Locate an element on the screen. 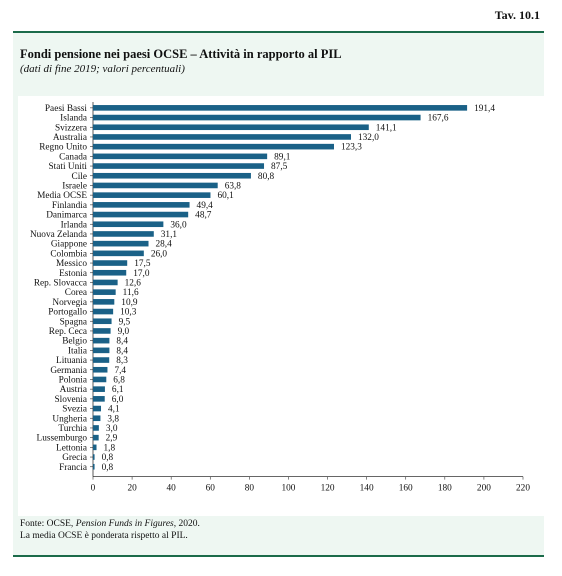 The width and height of the screenshot is (562, 576). value-label: 6,1 is located at coordinates (118, 390).